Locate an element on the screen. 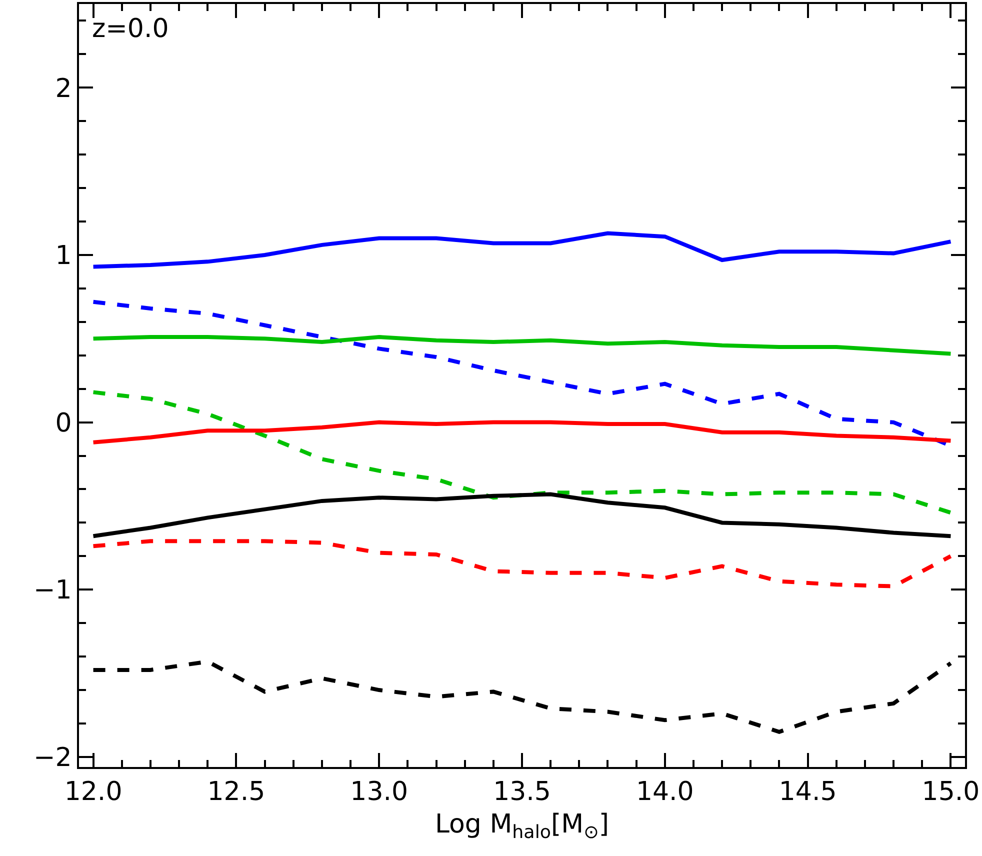 Image resolution: width=982 pixels, height=856 pixels. annotation: z=0.0 is located at coordinates (130, 29).